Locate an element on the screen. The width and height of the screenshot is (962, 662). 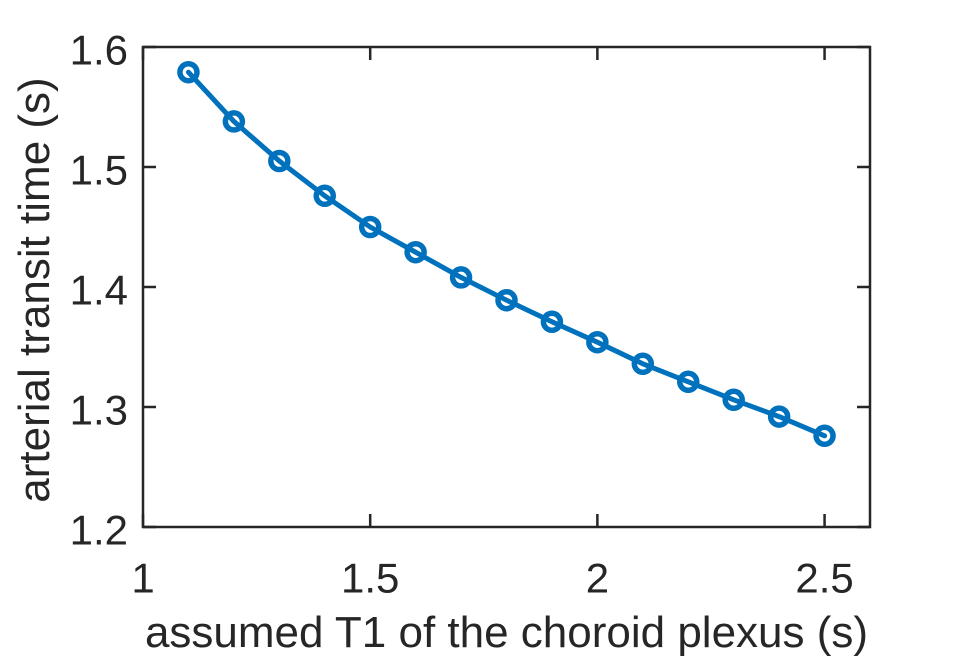
y-tick-label: 1.4 is located at coordinates (99, 290).